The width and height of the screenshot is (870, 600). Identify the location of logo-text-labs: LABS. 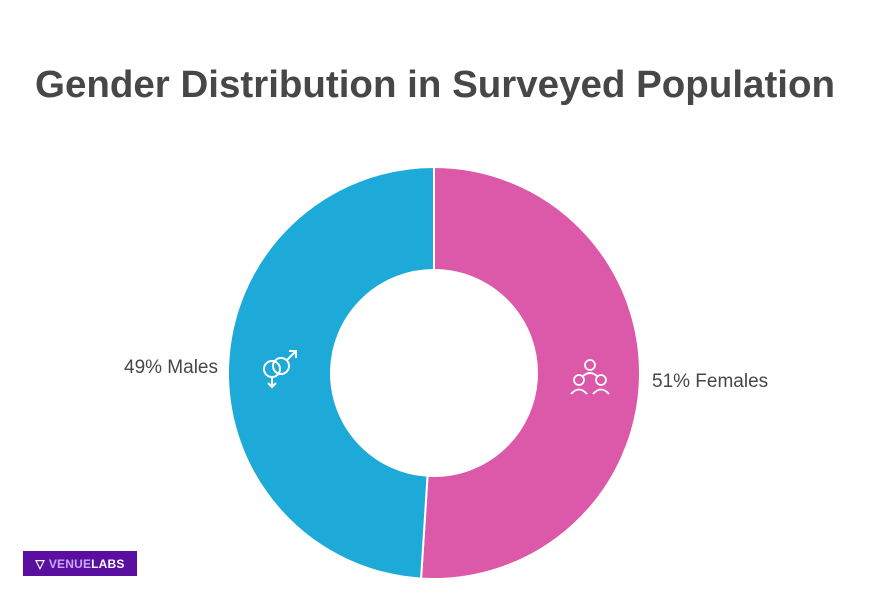
(108, 563).